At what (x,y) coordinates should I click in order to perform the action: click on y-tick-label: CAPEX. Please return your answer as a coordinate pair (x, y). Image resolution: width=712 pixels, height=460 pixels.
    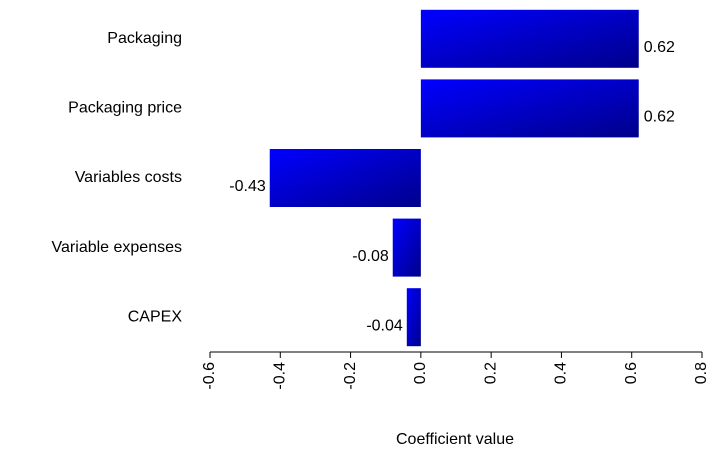
    Looking at the image, I should click on (155, 316).